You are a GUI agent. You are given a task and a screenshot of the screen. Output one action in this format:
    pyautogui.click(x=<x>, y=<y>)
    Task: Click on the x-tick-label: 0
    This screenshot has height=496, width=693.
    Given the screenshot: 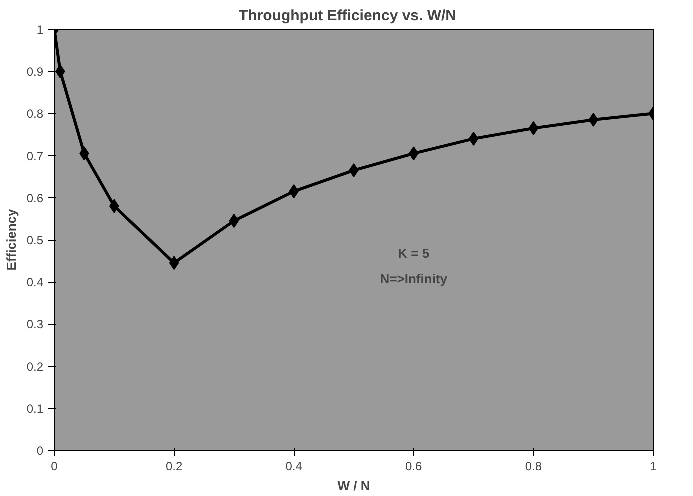 What is the action you would take?
    pyautogui.click(x=54, y=467)
    